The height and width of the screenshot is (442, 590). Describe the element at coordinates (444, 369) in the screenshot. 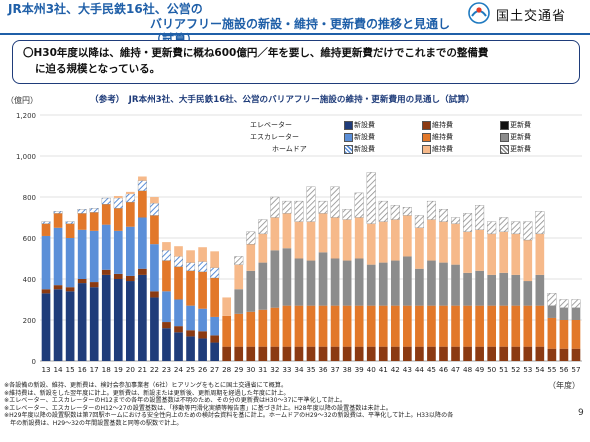

I see `x-tick-label: 46` at that location.